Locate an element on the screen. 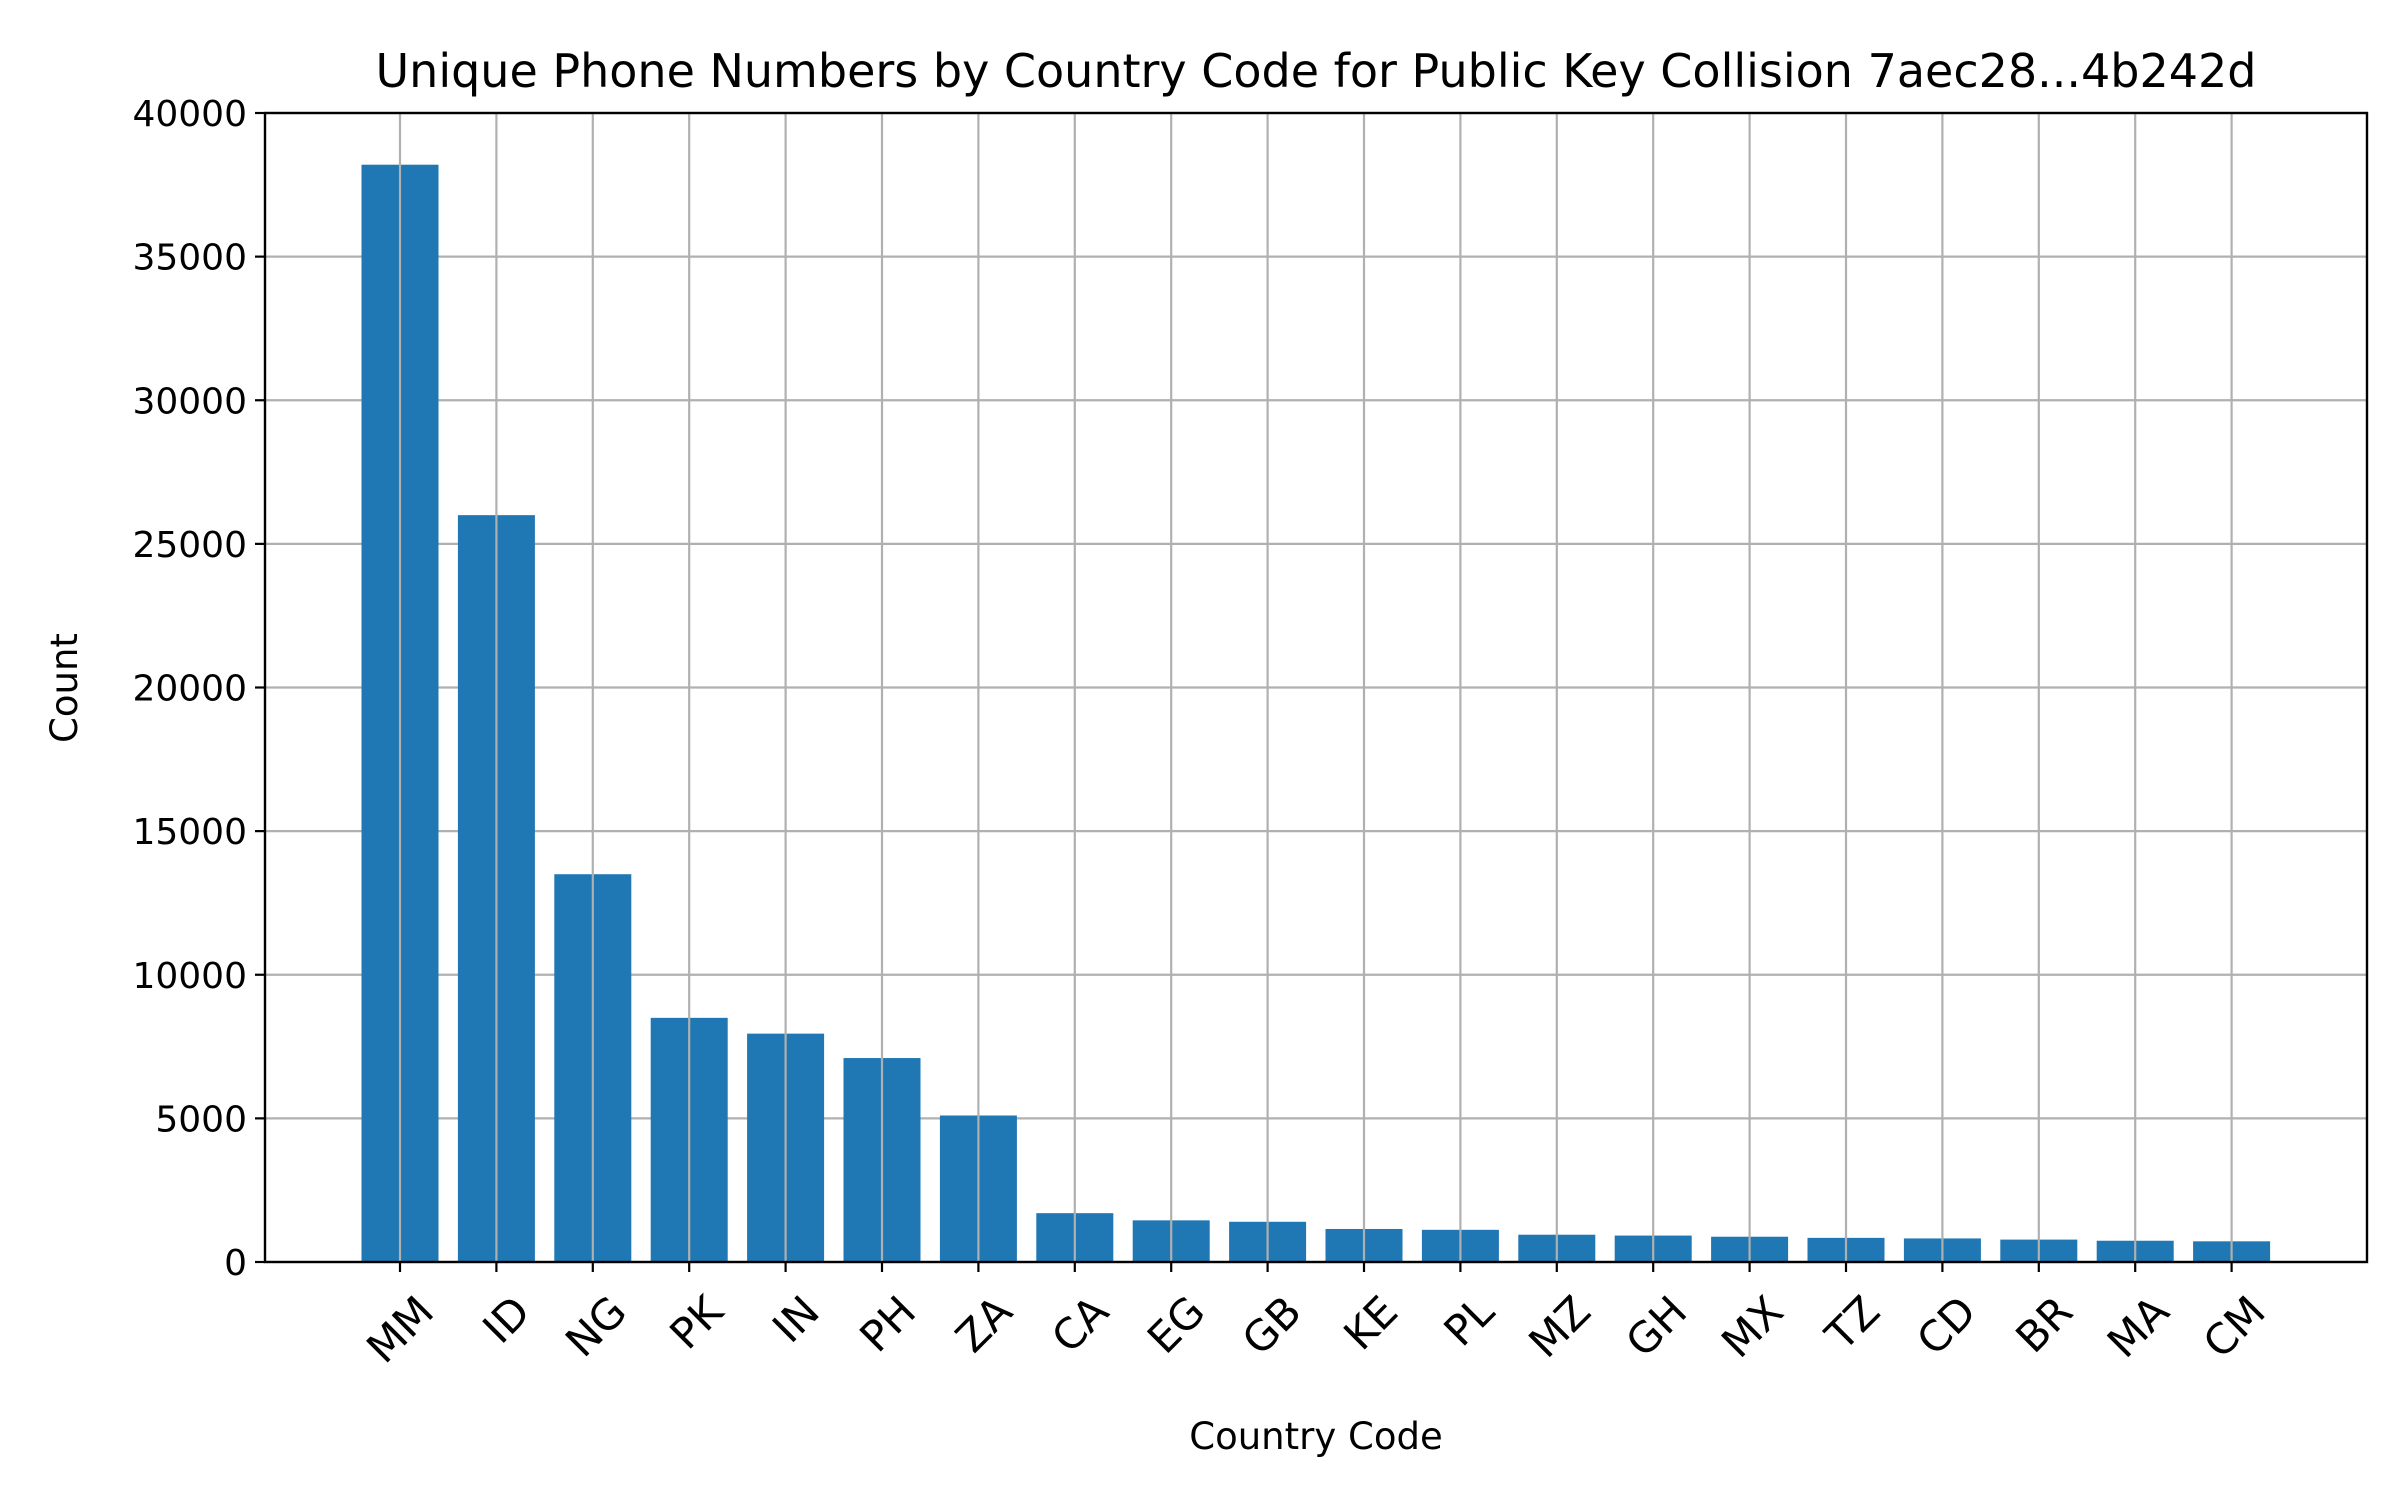  x-tick-label: IN is located at coordinates (796, 1319).